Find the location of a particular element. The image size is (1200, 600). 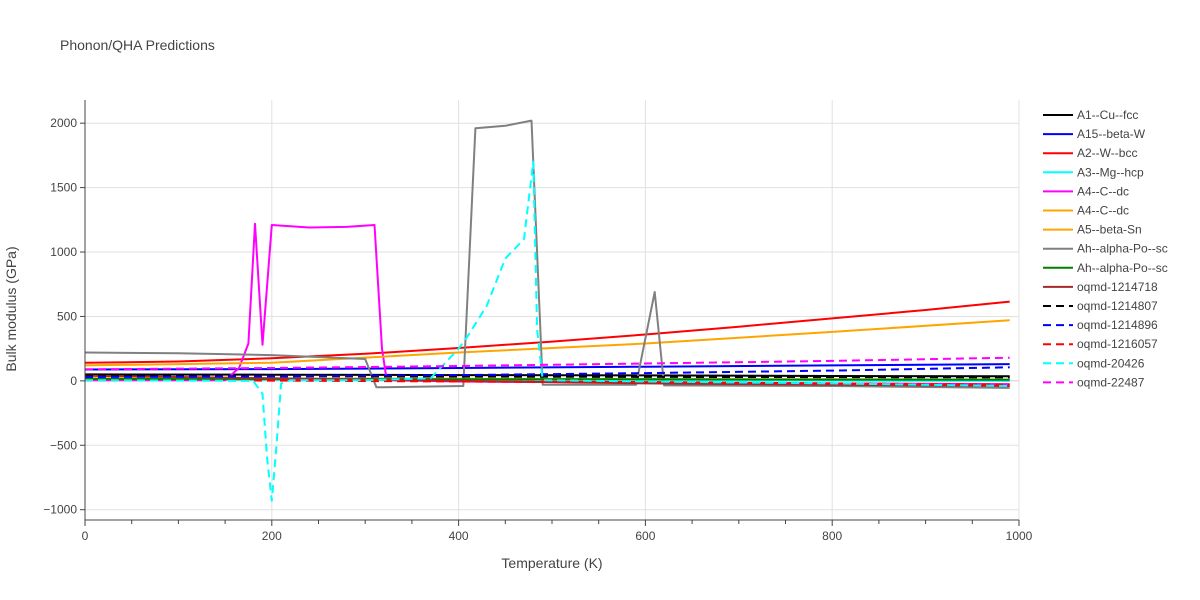

legend-label: A3--Mg--hcp is located at coordinates (1110, 172).